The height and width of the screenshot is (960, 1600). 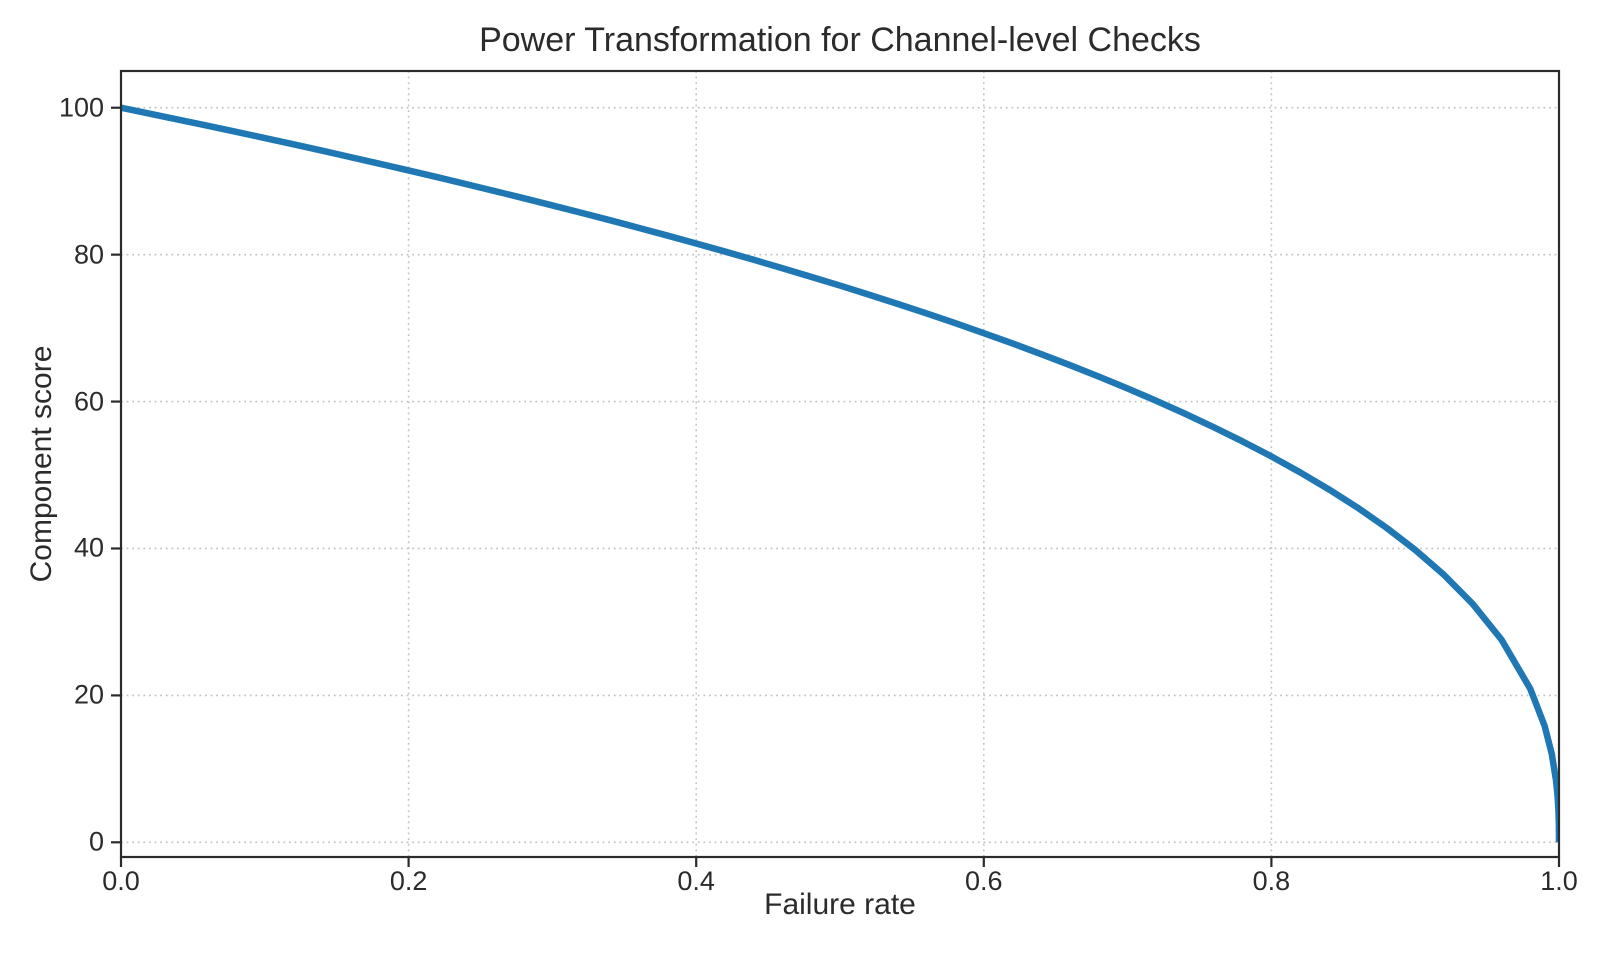 I want to click on y-tick-label: 100, so click(x=81, y=107).